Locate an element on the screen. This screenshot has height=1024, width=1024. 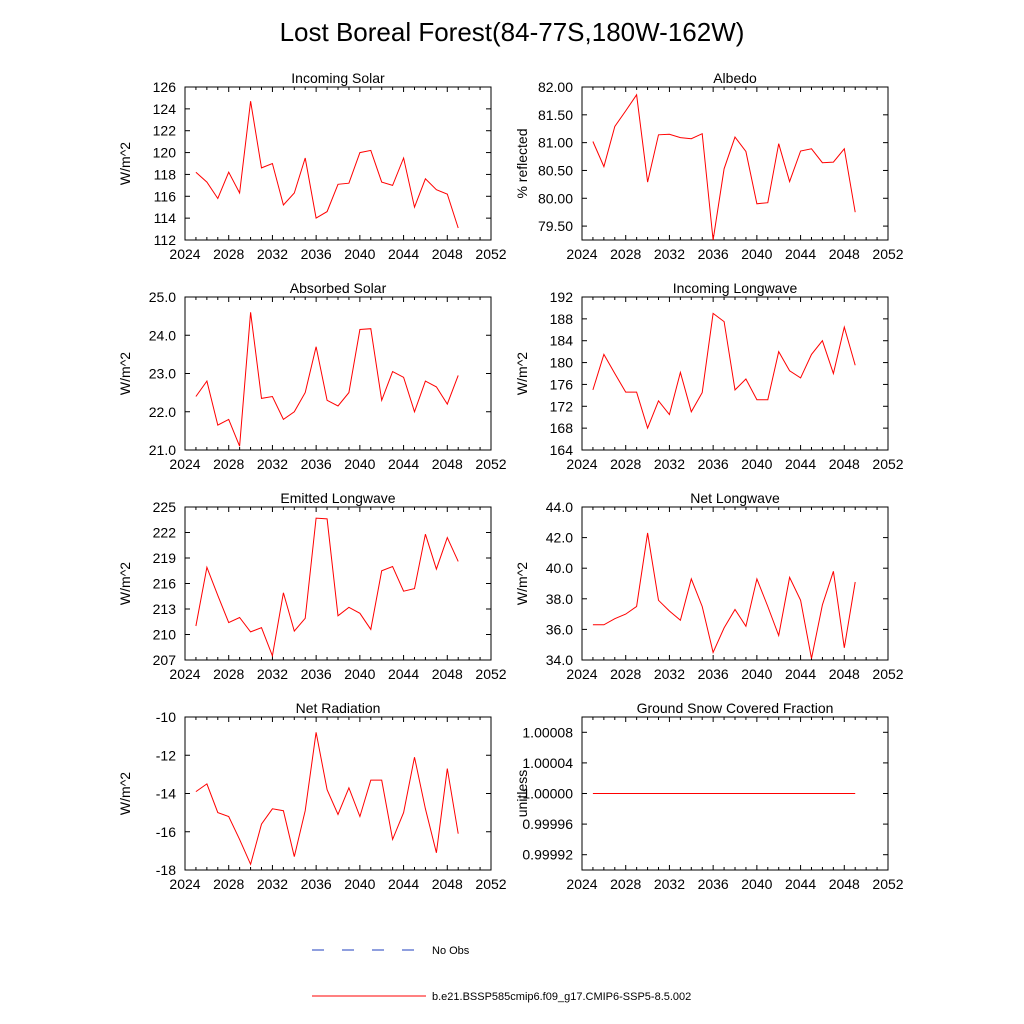
net-longwave-ytick-label: 40.0 is located at coordinates (559, 568).